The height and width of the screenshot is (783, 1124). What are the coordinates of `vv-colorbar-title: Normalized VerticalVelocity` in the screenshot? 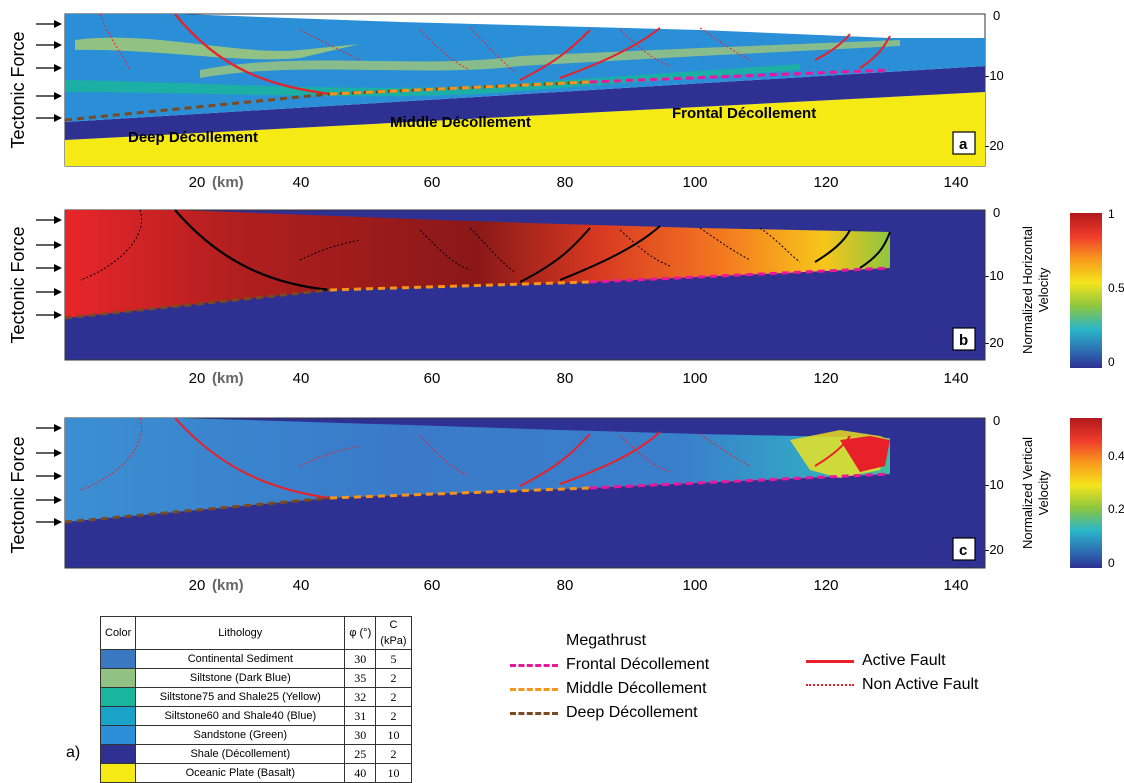 It's located at (1035, 493).